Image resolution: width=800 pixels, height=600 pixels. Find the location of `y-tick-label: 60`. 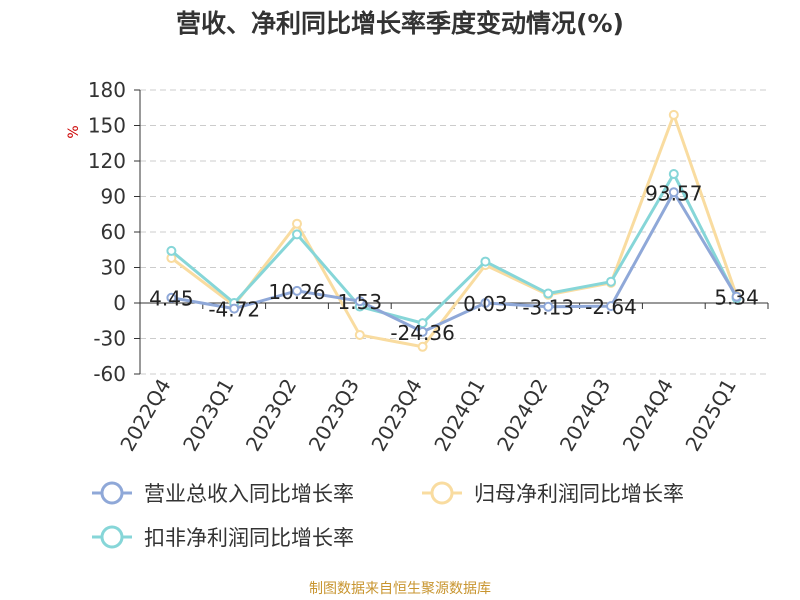

y-tick-label: 60 is located at coordinates (113, 232).